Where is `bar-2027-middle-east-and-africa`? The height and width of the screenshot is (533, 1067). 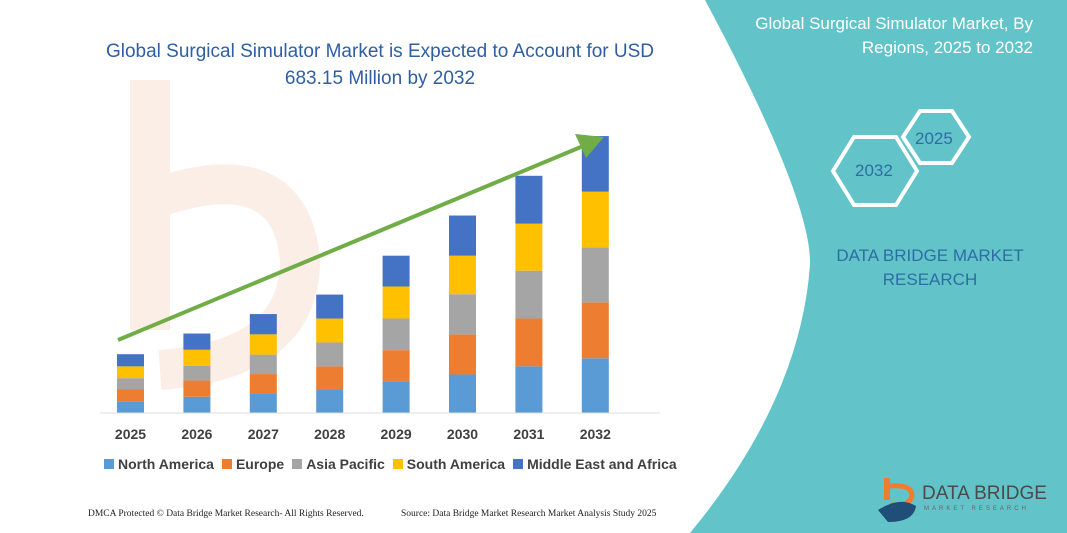
bar-2027-middle-east-and-africa is located at coordinates (263, 324).